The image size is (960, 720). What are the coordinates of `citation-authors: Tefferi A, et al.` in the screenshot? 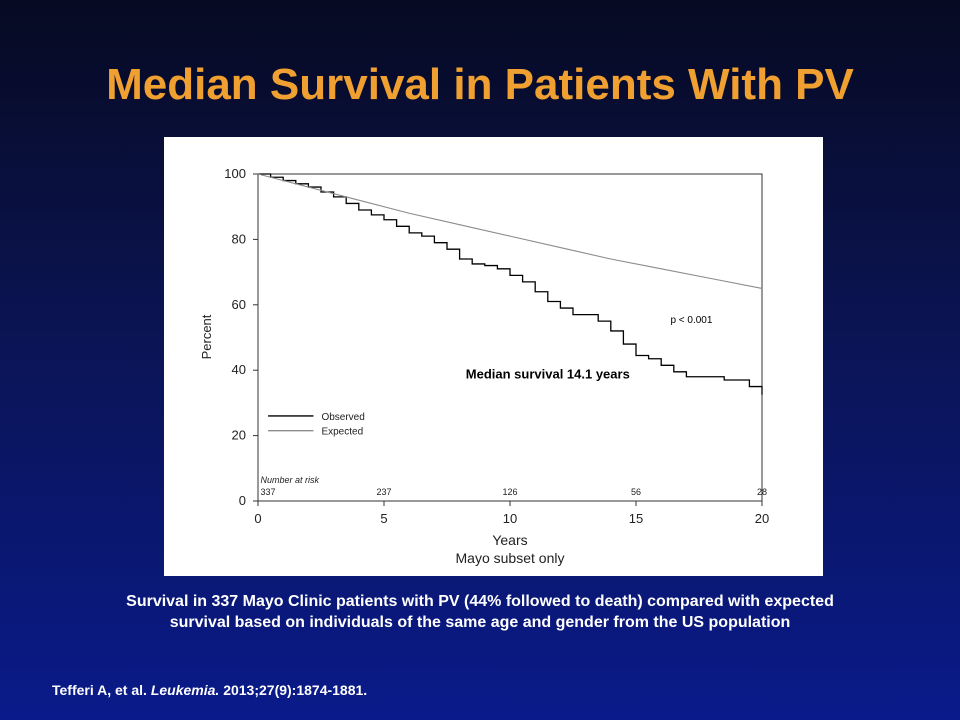 It's located at (99, 690).